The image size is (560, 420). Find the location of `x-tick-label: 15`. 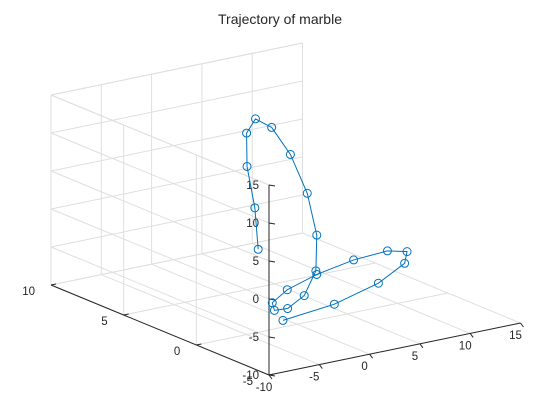

x-tick-label: 15 is located at coordinates (515, 336).